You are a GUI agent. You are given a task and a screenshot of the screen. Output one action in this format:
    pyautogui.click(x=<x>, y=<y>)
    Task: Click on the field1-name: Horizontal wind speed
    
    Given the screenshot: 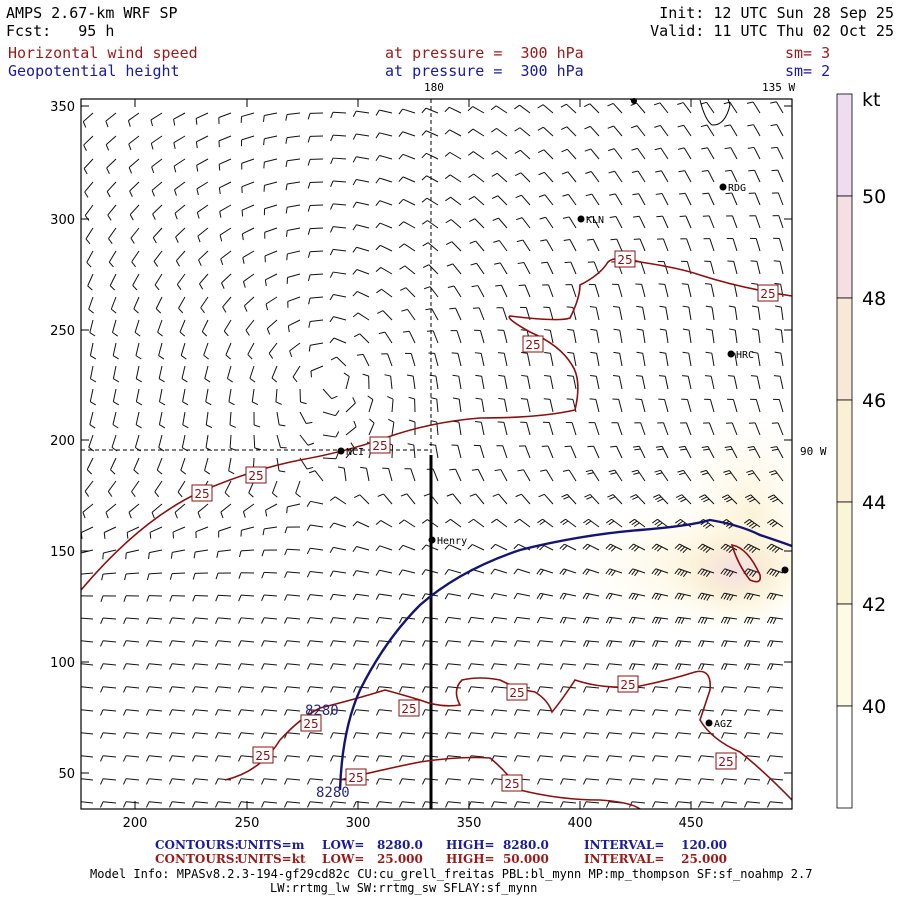 What is the action you would take?
    pyautogui.click(x=103, y=53)
    